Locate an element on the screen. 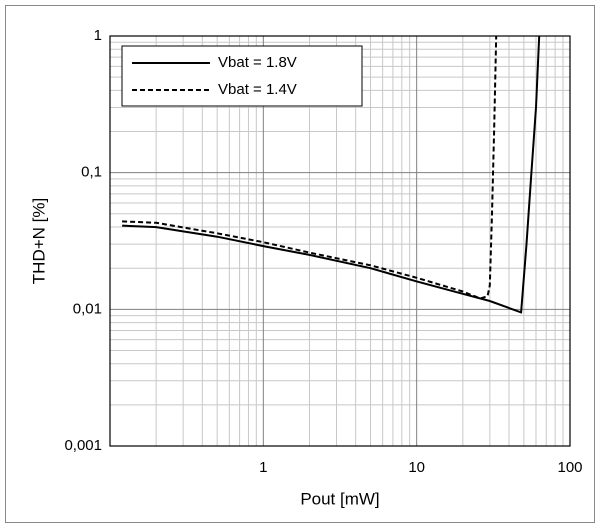 The image size is (600, 528). y-tick-label: 0,1 is located at coordinates (91, 172).